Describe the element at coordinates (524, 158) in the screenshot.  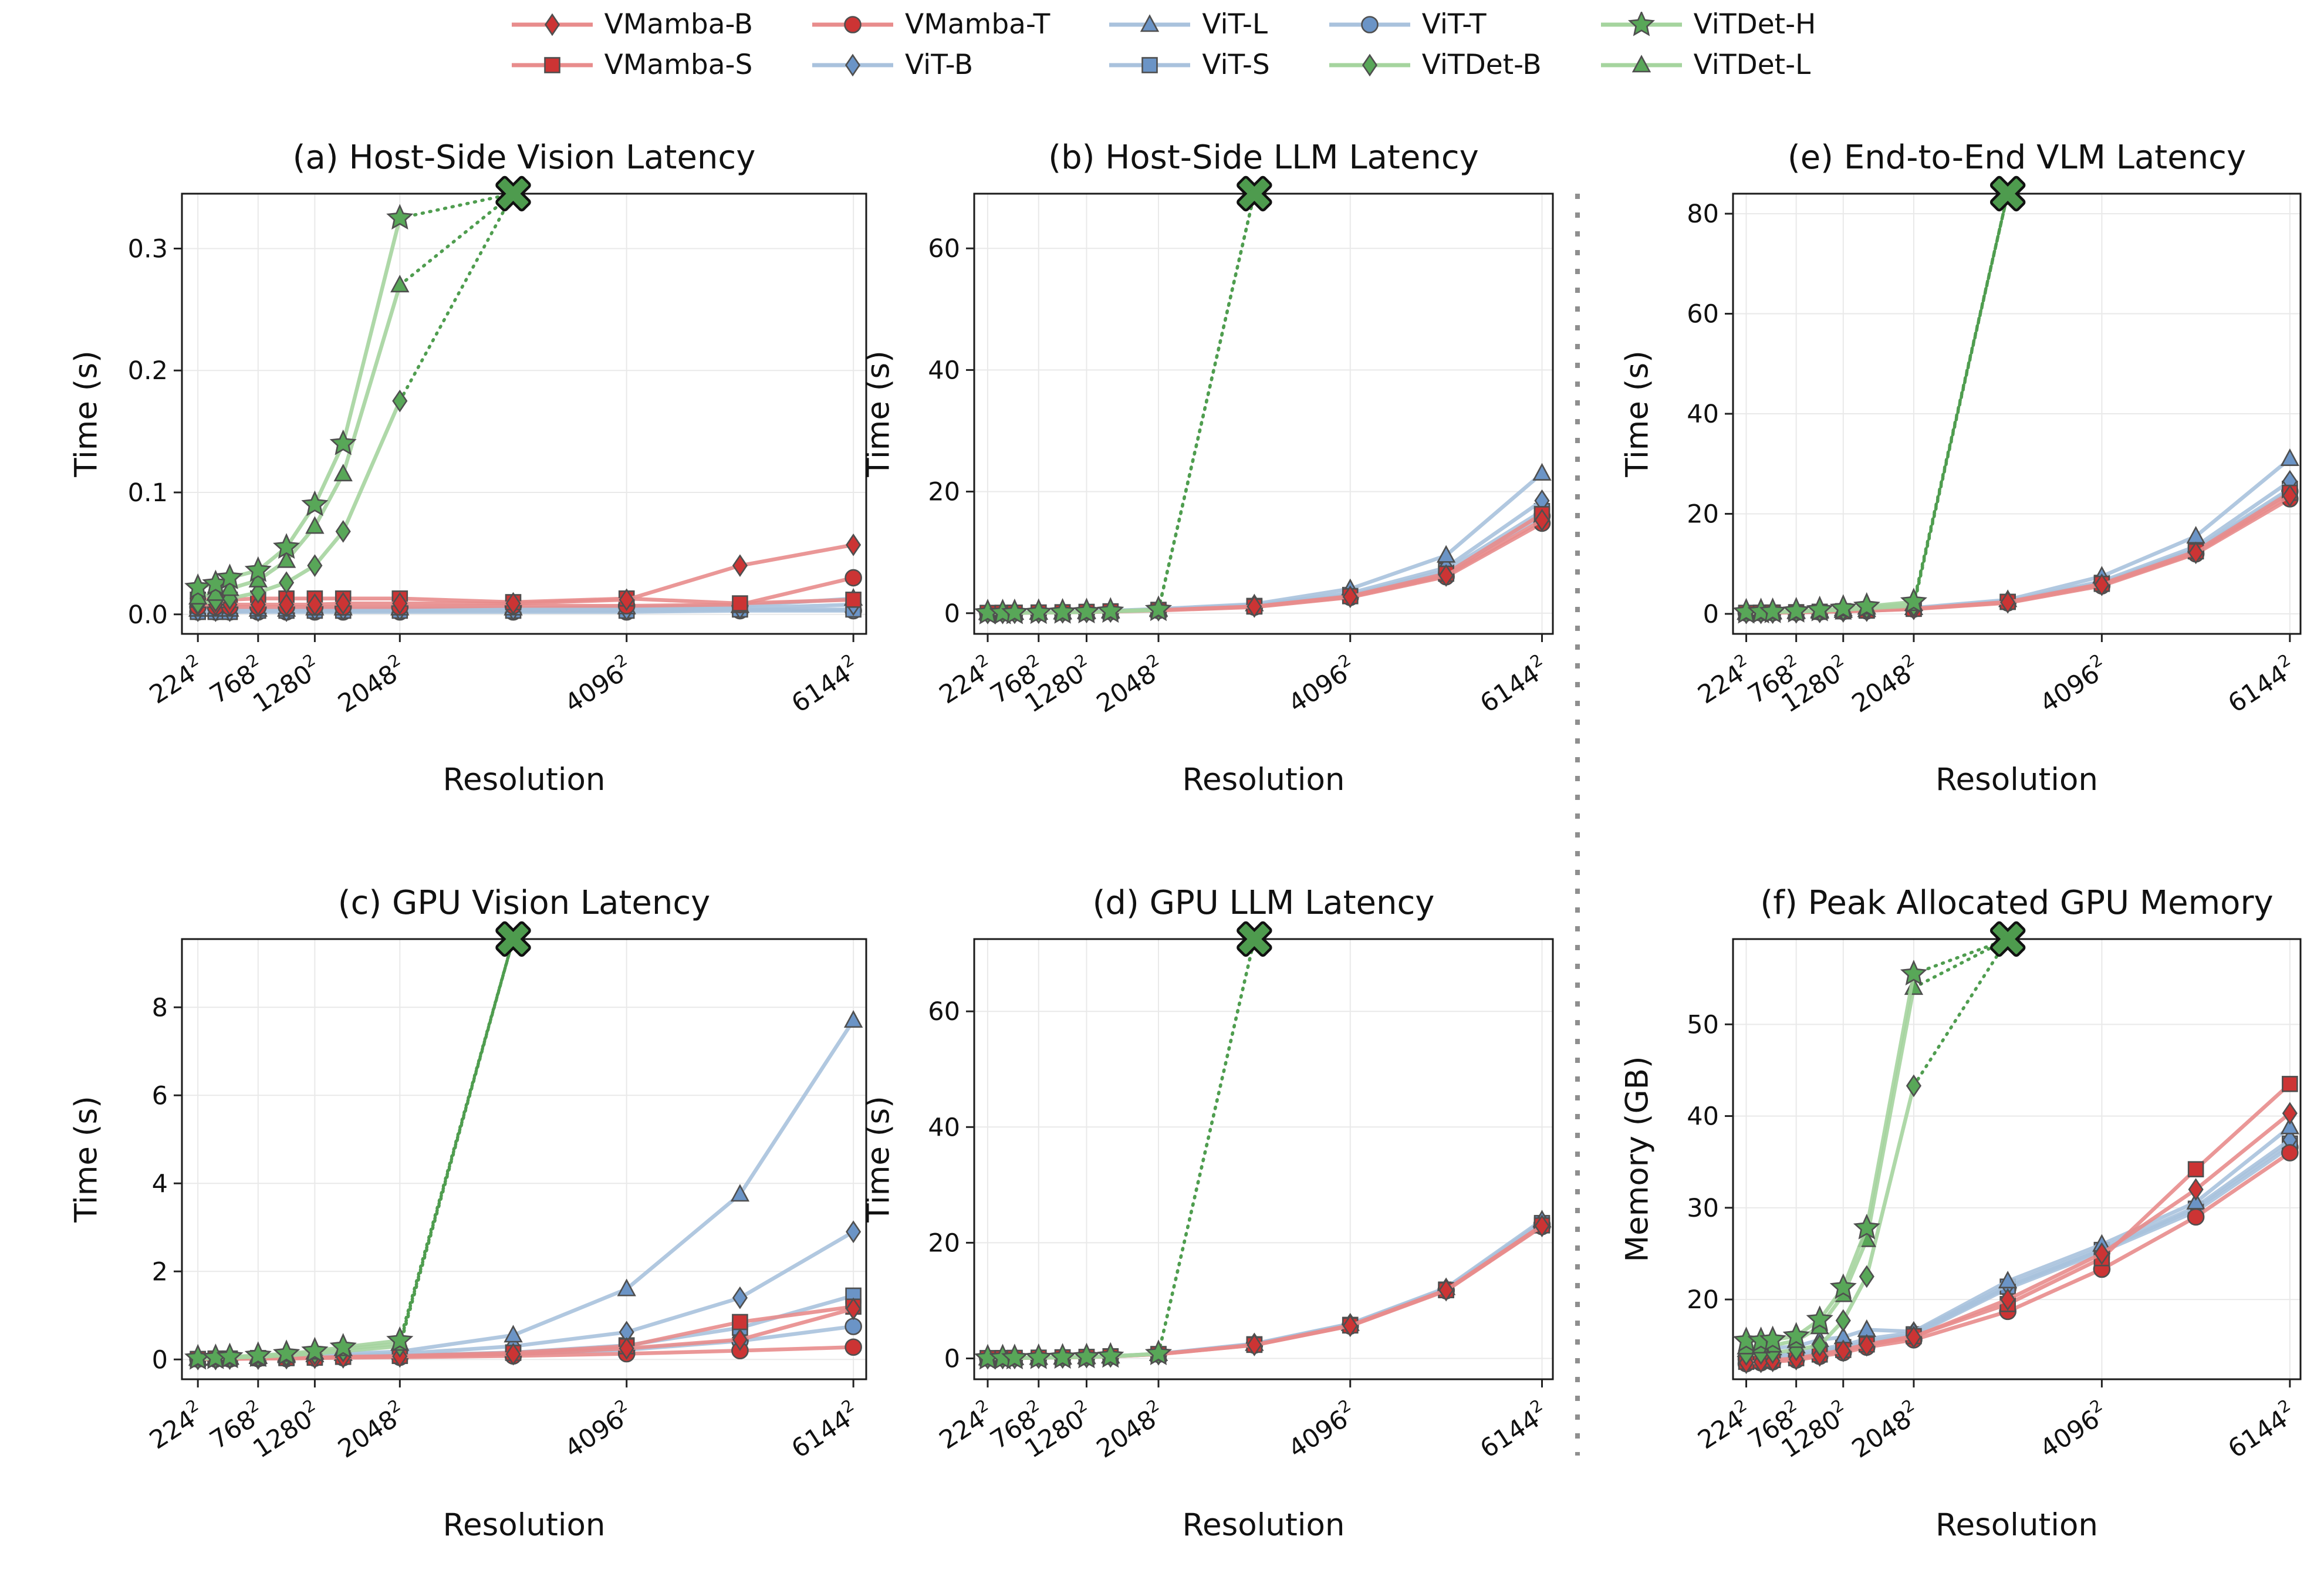
I see `subplot-title: (a) Host-Side Vision Latency` at that location.